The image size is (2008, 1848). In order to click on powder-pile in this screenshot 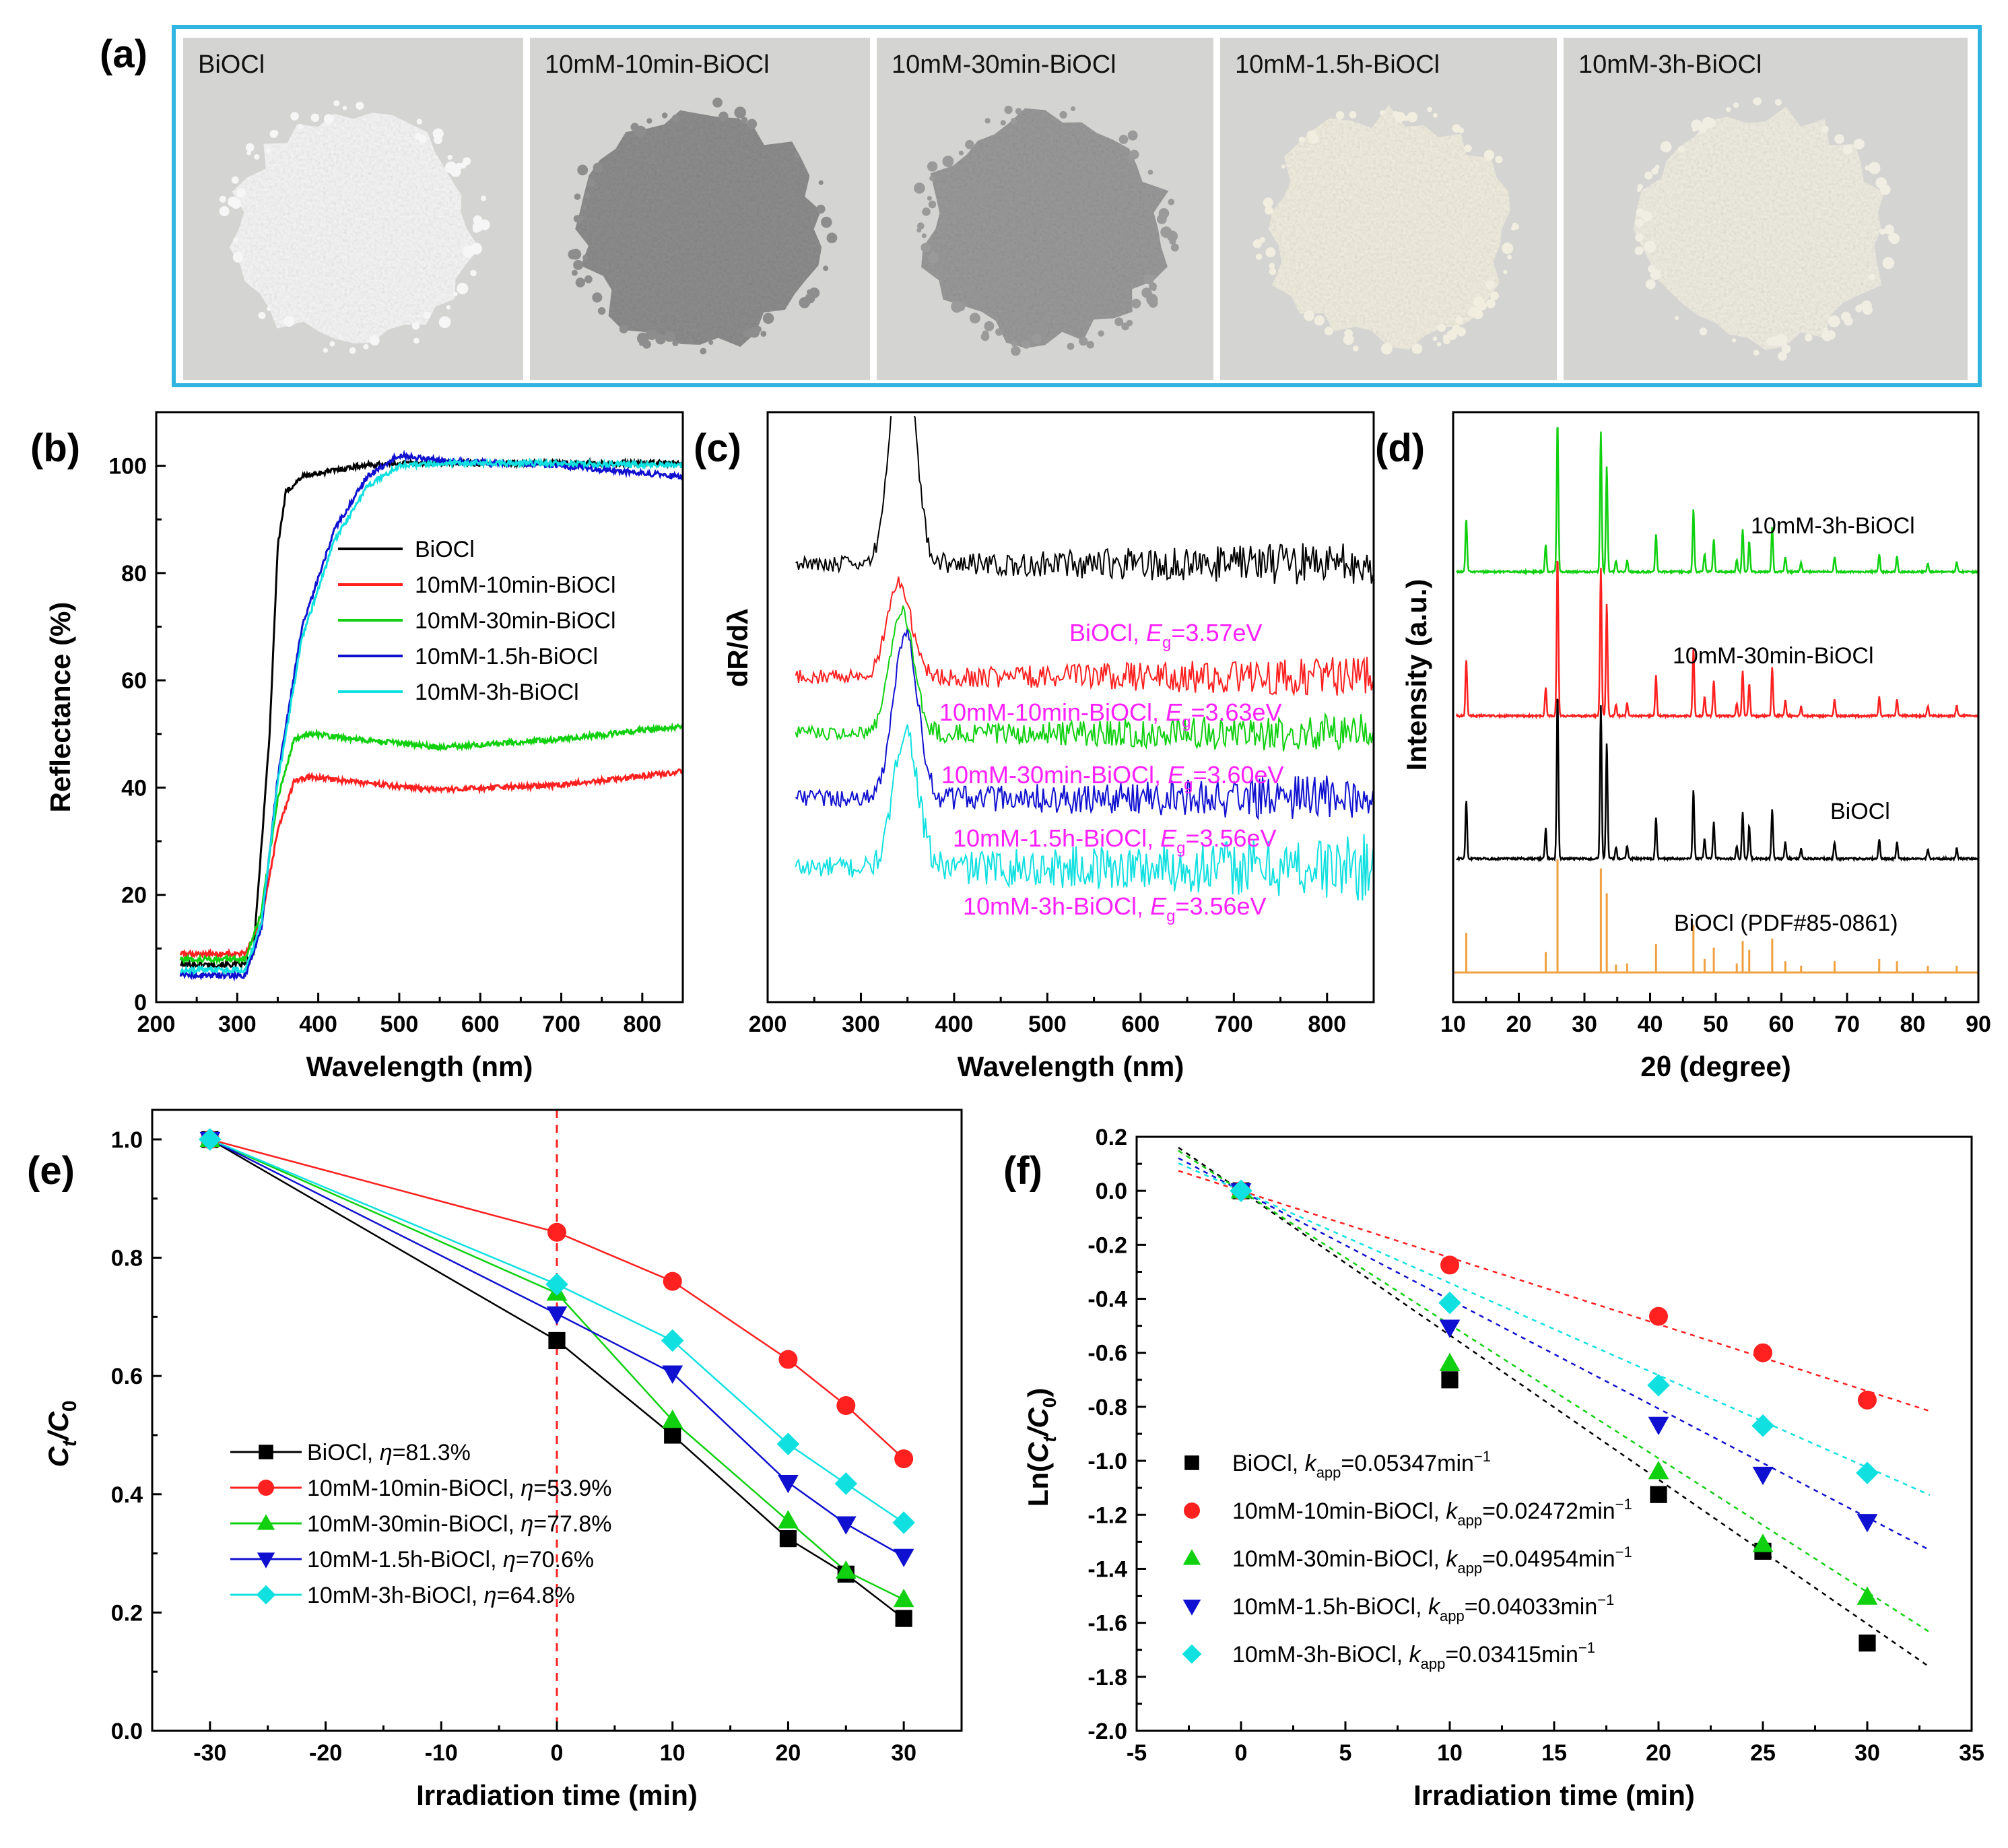, I will do `click(699, 229)`.